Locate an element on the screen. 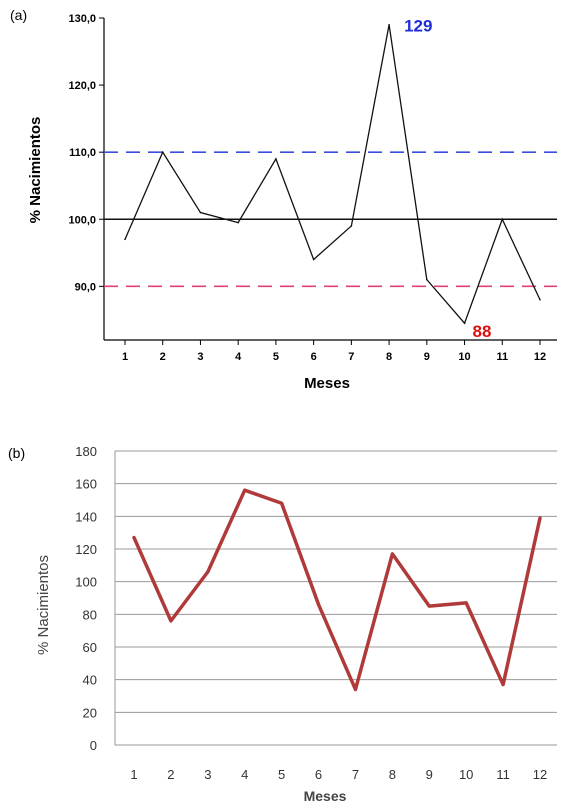  x-tick-label-b: 12 is located at coordinates (540, 774).